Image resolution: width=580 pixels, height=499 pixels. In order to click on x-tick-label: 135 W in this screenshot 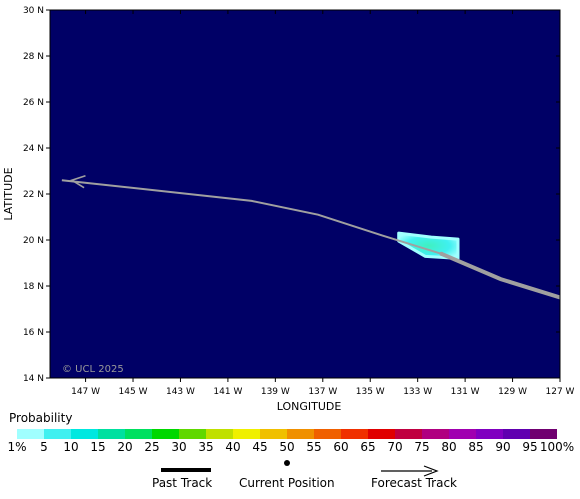, I will do `click(370, 392)`.